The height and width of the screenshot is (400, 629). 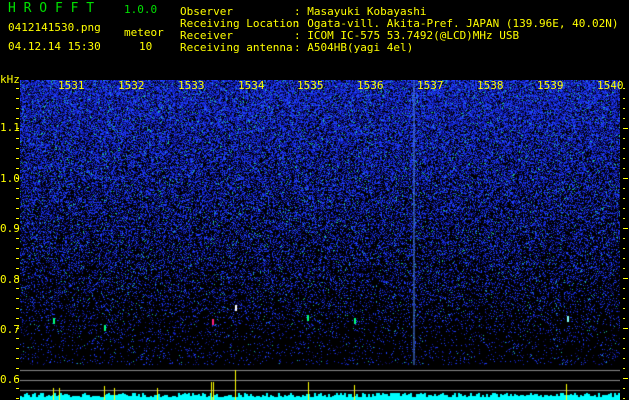 What do you see at coordinates (550, 85) in the screenshot?
I see `time-label: 1539` at bounding box center [550, 85].